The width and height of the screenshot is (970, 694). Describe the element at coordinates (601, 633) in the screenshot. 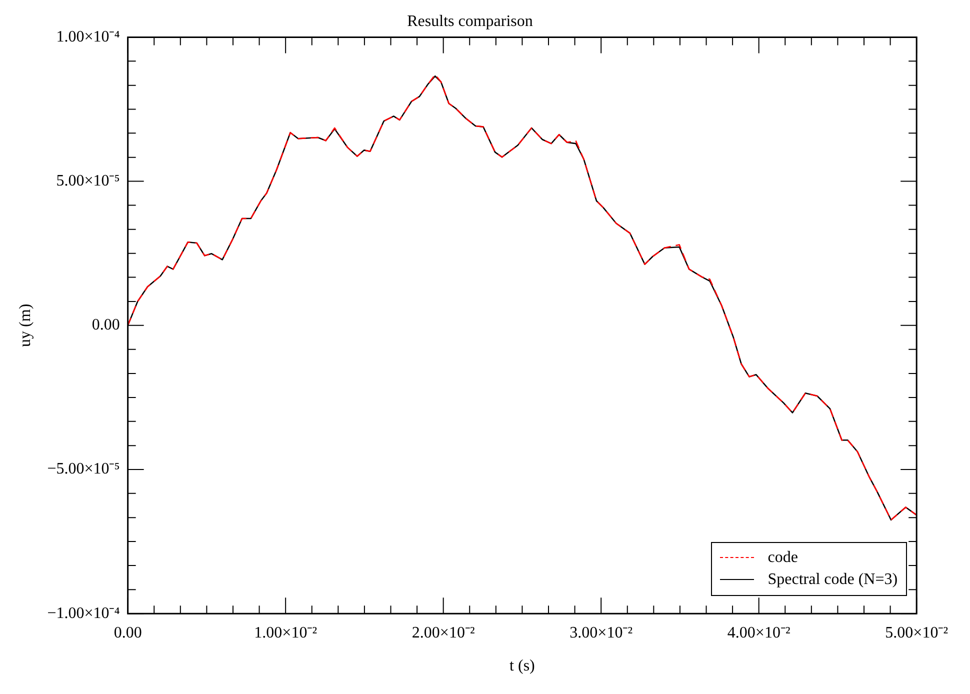

I see `x-tick-label: 3.00×10⁻²` at that location.